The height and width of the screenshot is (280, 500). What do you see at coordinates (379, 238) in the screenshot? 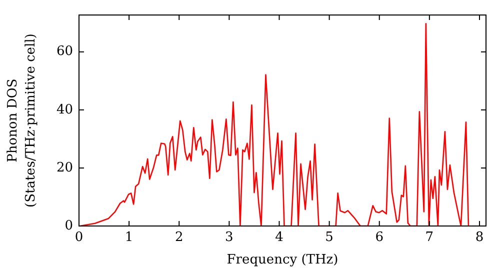
I see `x-tick-label: 6` at bounding box center [379, 238].